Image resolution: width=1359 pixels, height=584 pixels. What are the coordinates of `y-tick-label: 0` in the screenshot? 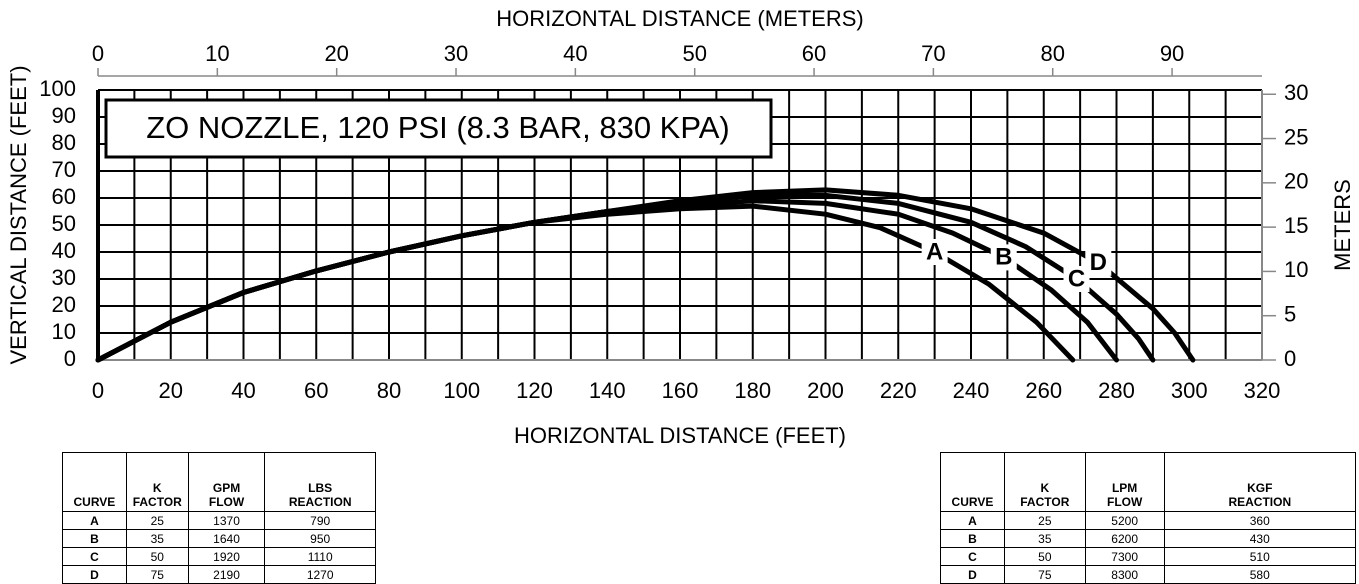 It's located at (70, 358).